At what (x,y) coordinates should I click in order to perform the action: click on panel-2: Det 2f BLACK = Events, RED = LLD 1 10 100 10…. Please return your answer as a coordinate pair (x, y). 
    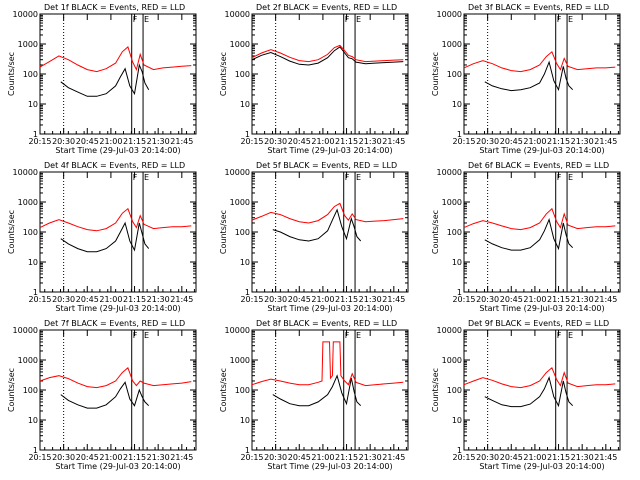
    Looking at the image, I should click on (314, 79).